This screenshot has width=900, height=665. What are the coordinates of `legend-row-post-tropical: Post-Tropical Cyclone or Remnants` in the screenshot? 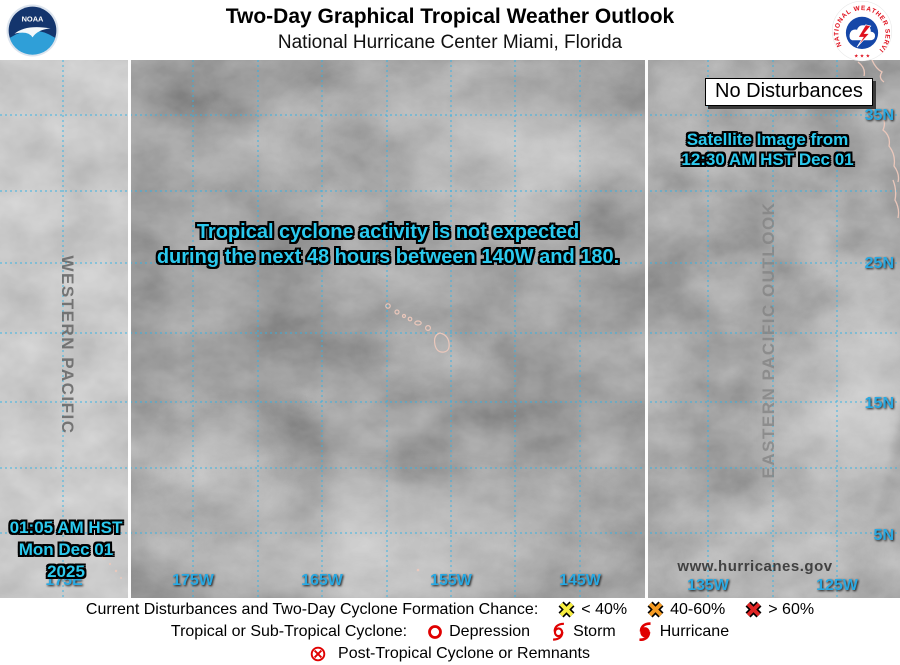 It's located at (450, 653).